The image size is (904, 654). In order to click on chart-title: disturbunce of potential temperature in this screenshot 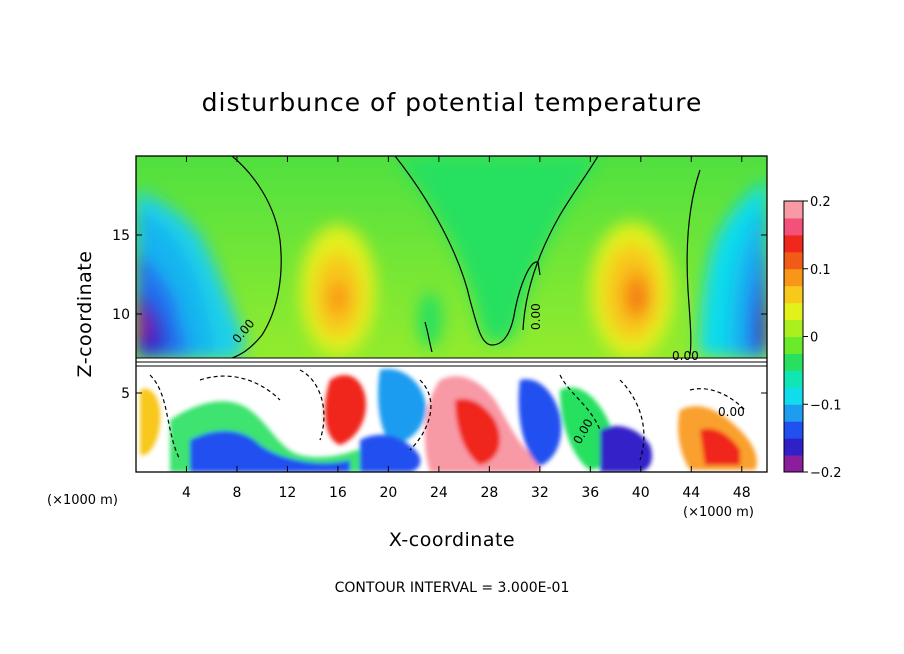, I will do `click(452, 102)`.